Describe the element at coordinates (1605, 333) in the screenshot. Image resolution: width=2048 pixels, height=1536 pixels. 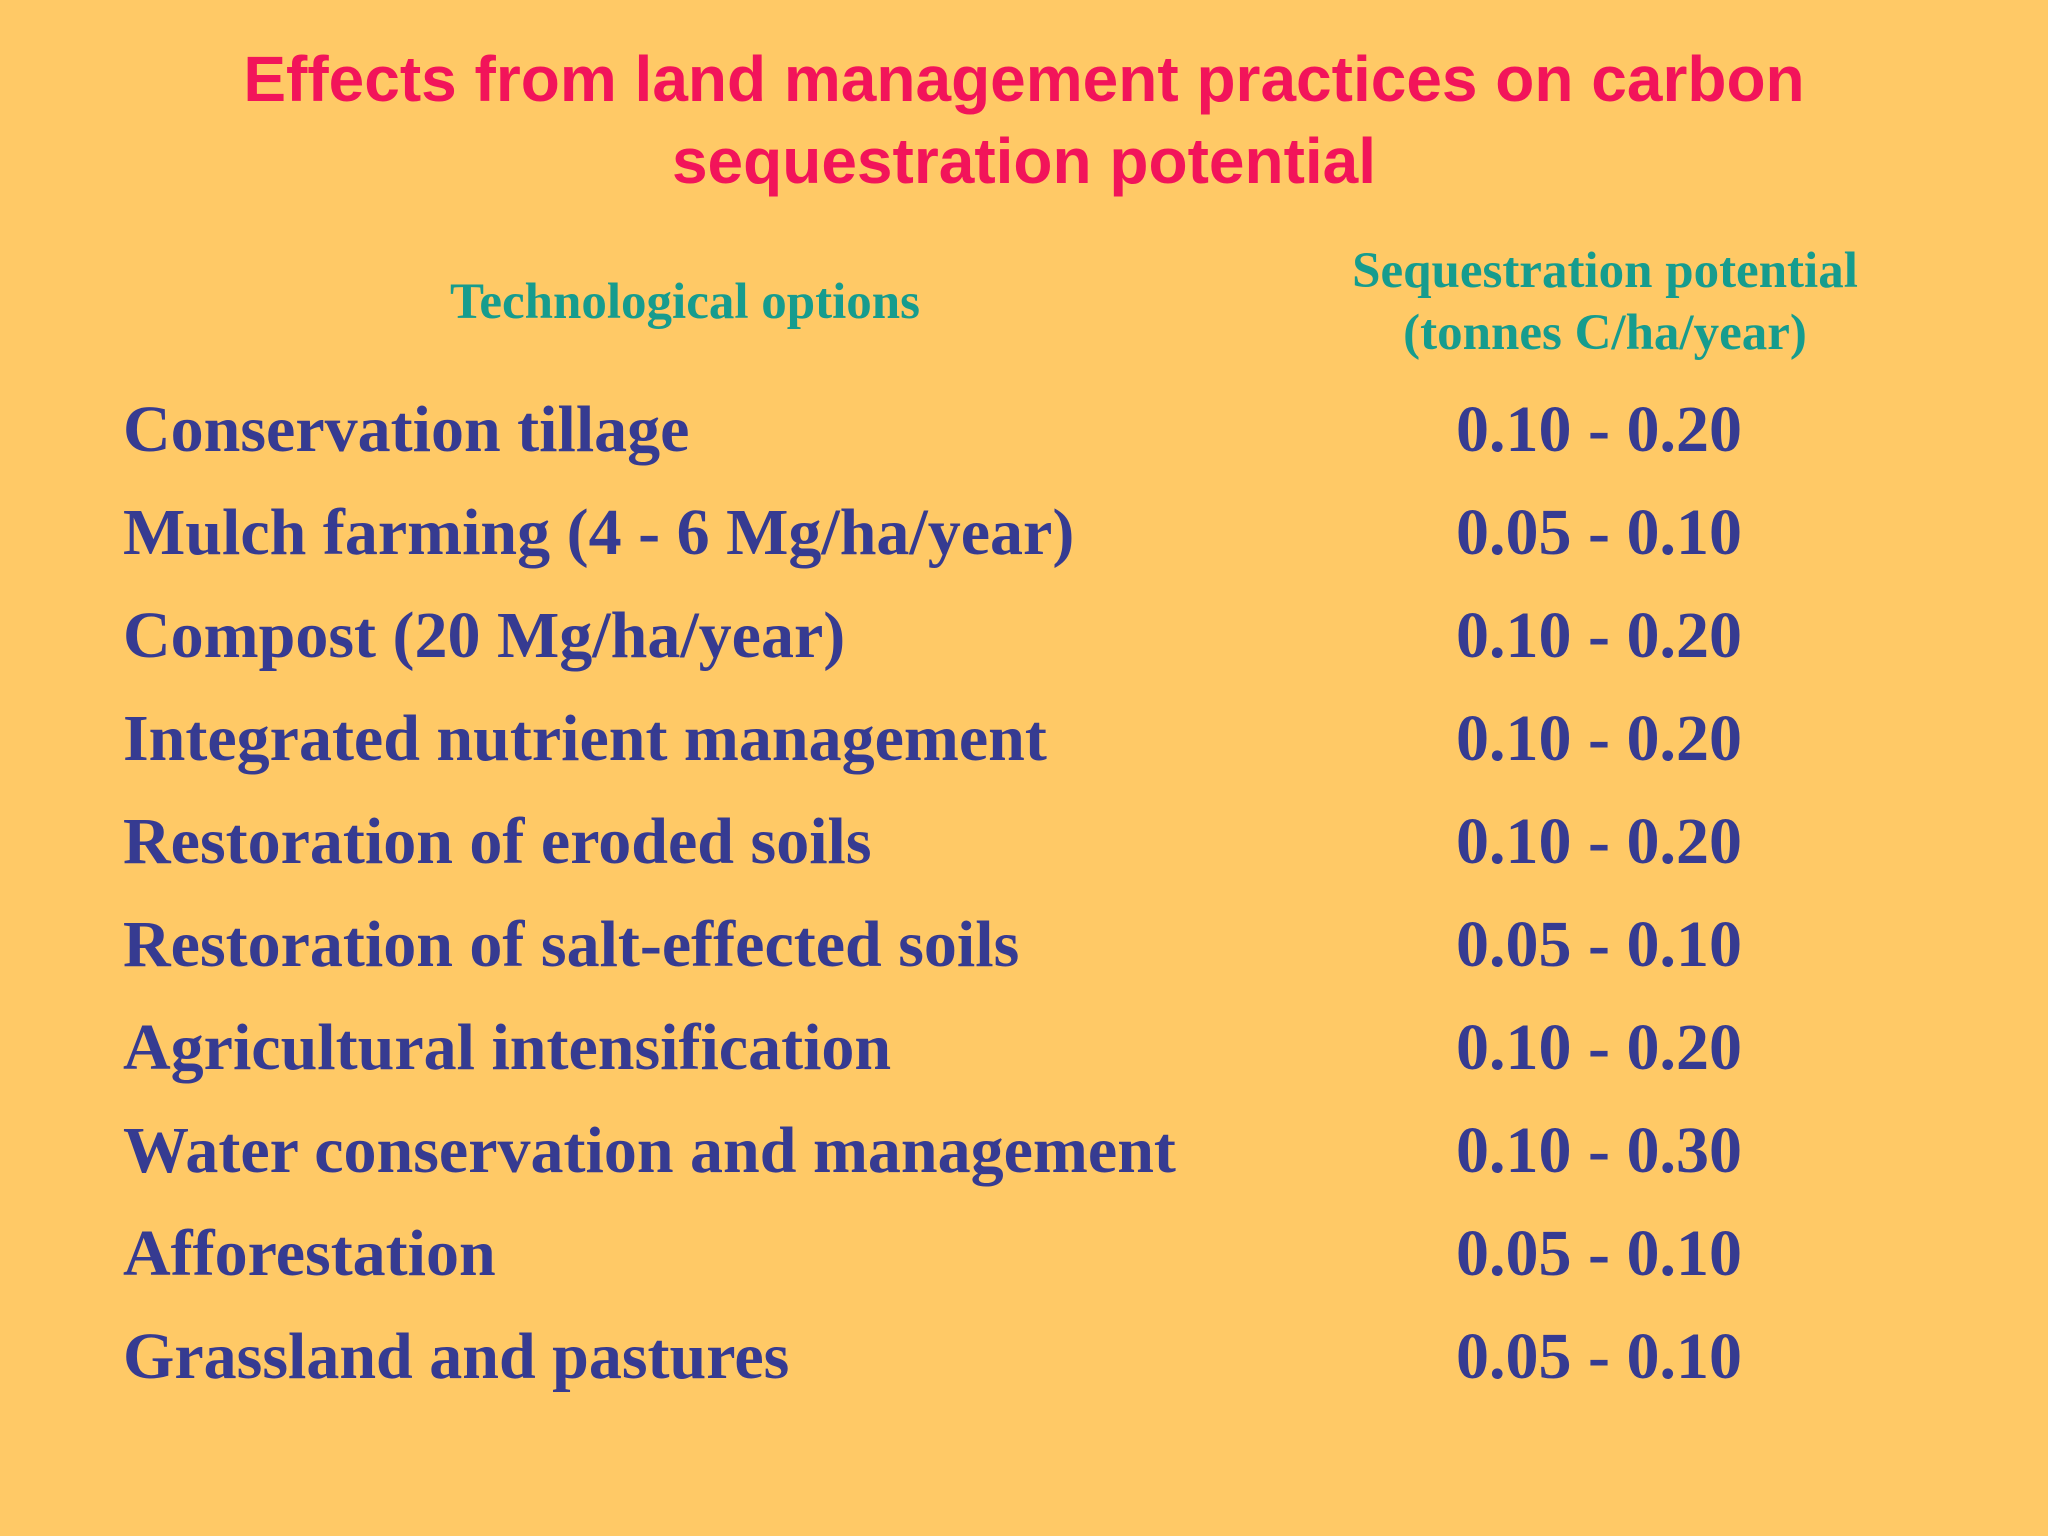
I see `column-header-potential-line-2: (tonnes C/ha/year)` at that location.